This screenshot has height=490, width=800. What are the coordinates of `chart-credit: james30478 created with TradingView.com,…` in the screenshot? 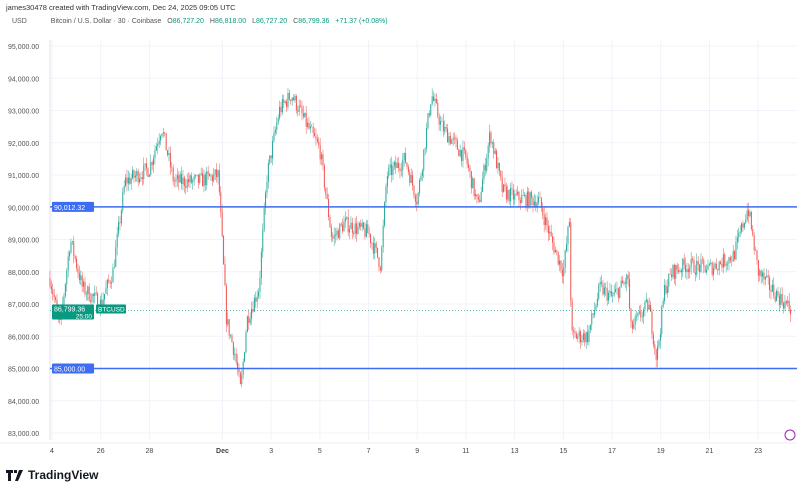 It's located at (121, 7).